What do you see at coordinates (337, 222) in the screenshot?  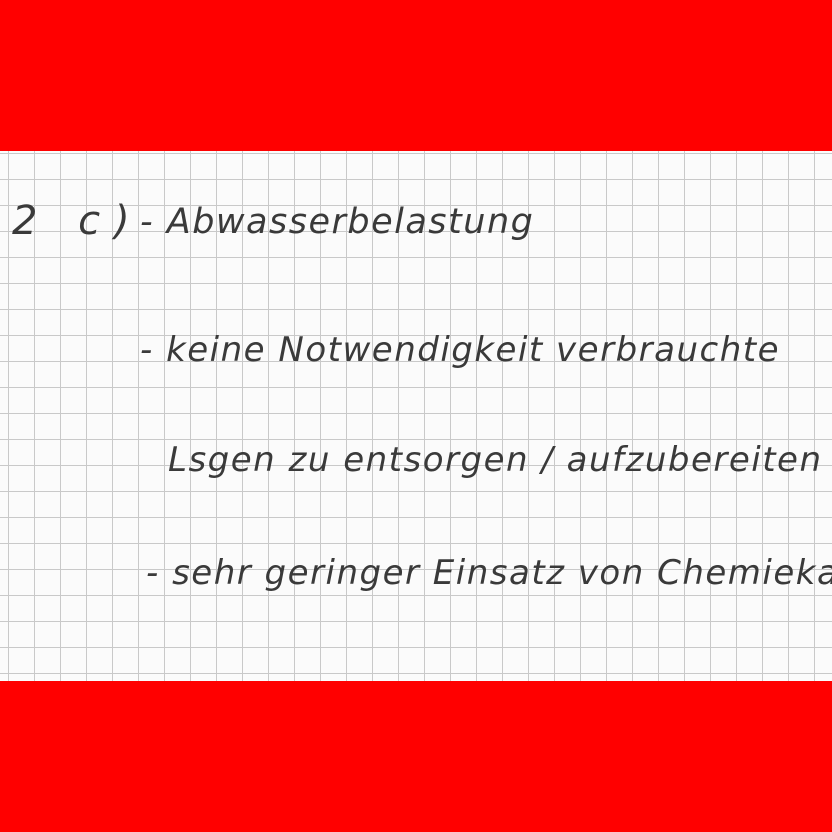 I see `note-line-1: - Abwasserbelastung` at bounding box center [337, 222].